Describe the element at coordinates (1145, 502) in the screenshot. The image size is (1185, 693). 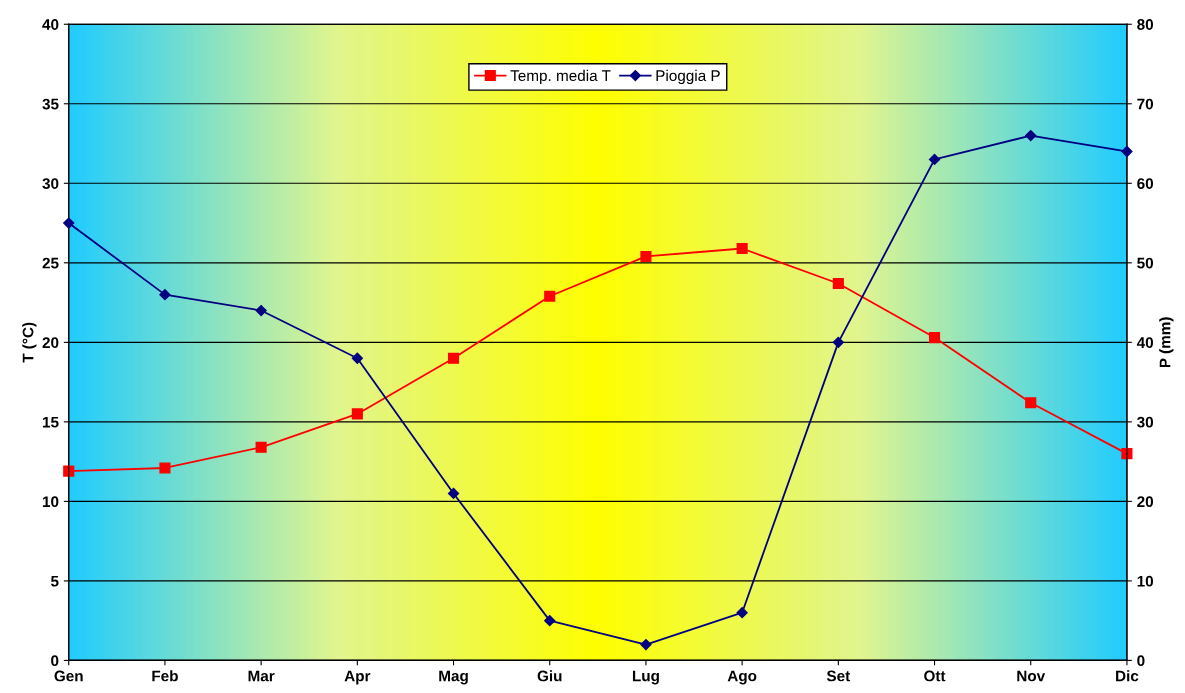
I see `y2-tick-label: 20` at that location.